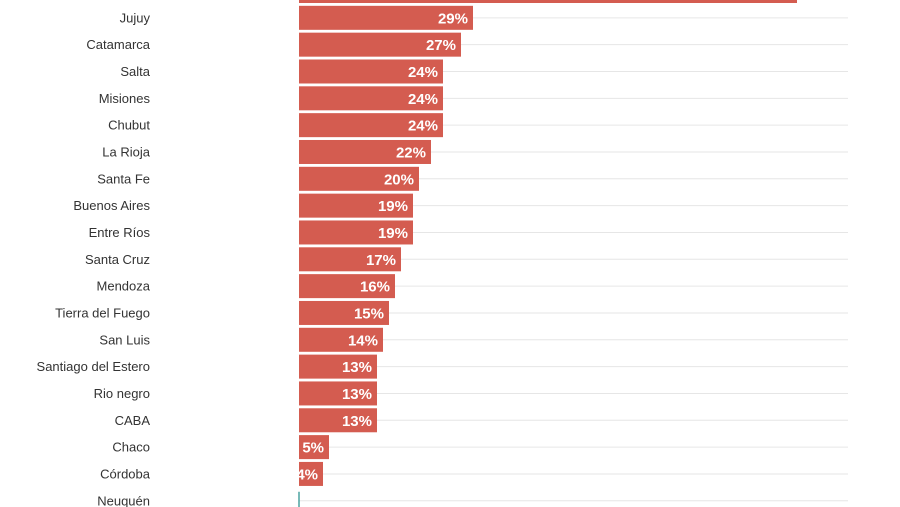 The image size is (900, 507). Describe the element at coordinates (102, 312) in the screenshot. I see `category-label: Tierra del Fuego` at that location.